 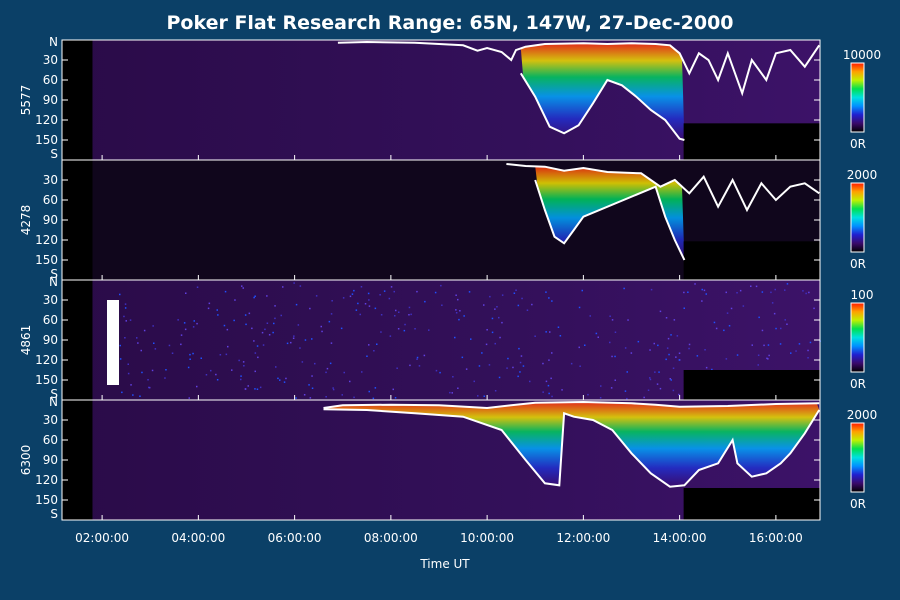 I want to click on colorbar-min-label: 0R, so click(x=858, y=384).